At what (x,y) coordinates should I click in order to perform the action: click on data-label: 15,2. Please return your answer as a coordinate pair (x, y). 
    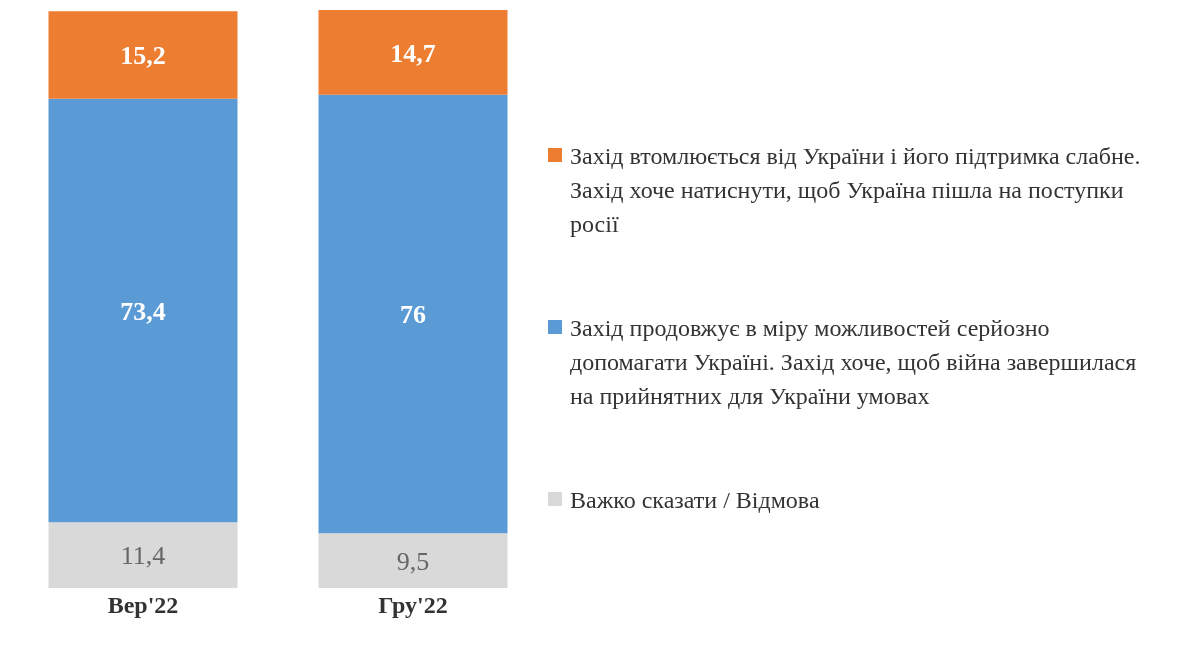
    Looking at the image, I should click on (143, 56).